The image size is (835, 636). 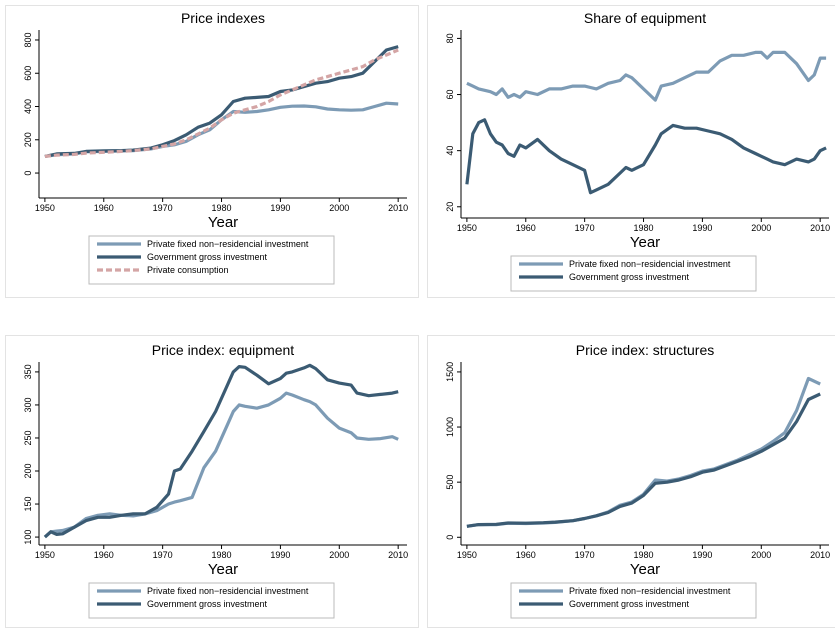 What do you see at coordinates (223, 18) in the screenshot?
I see `panel-title: Price indexes` at bounding box center [223, 18].